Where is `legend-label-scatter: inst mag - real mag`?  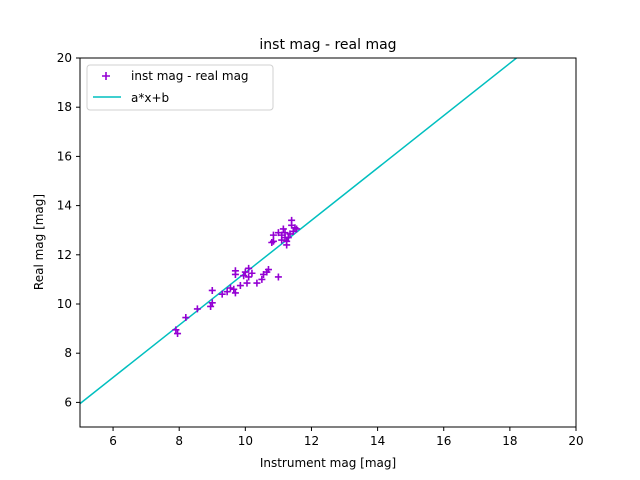
legend-label-scatter: inst mag - real mag is located at coordinates (190, 76).